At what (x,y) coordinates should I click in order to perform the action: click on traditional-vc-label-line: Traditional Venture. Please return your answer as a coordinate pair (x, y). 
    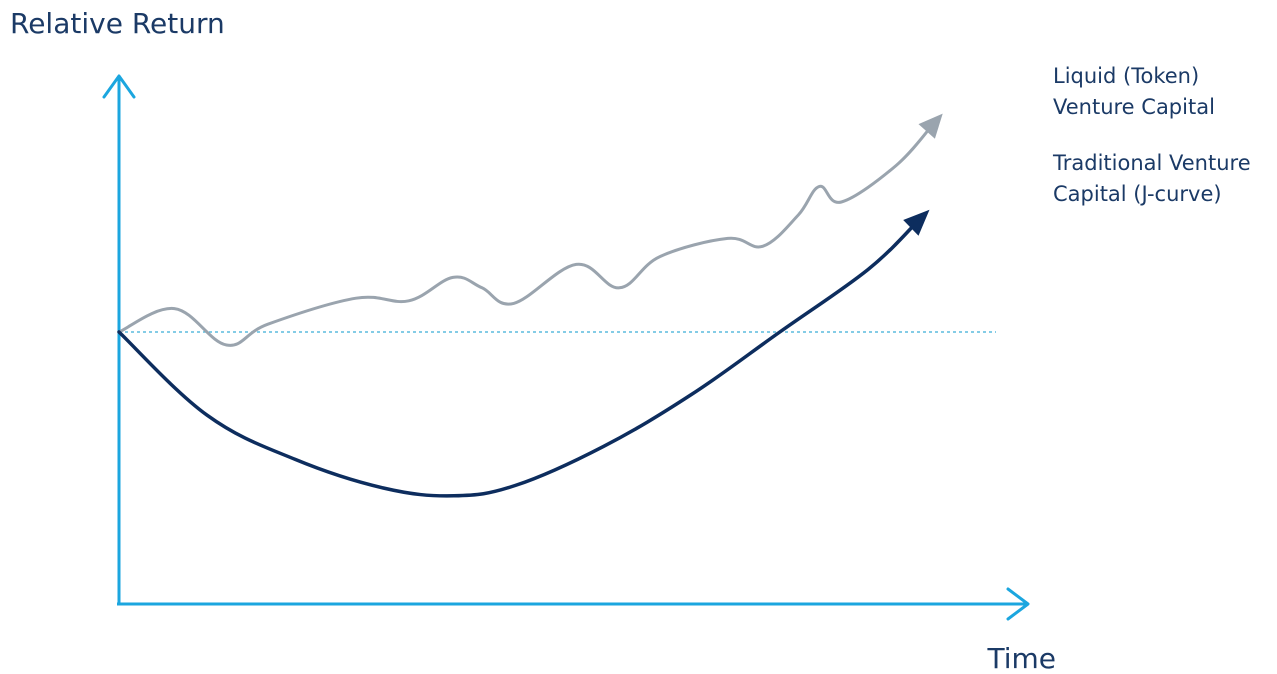
    Looking at the image, I should click on (1151, 163).